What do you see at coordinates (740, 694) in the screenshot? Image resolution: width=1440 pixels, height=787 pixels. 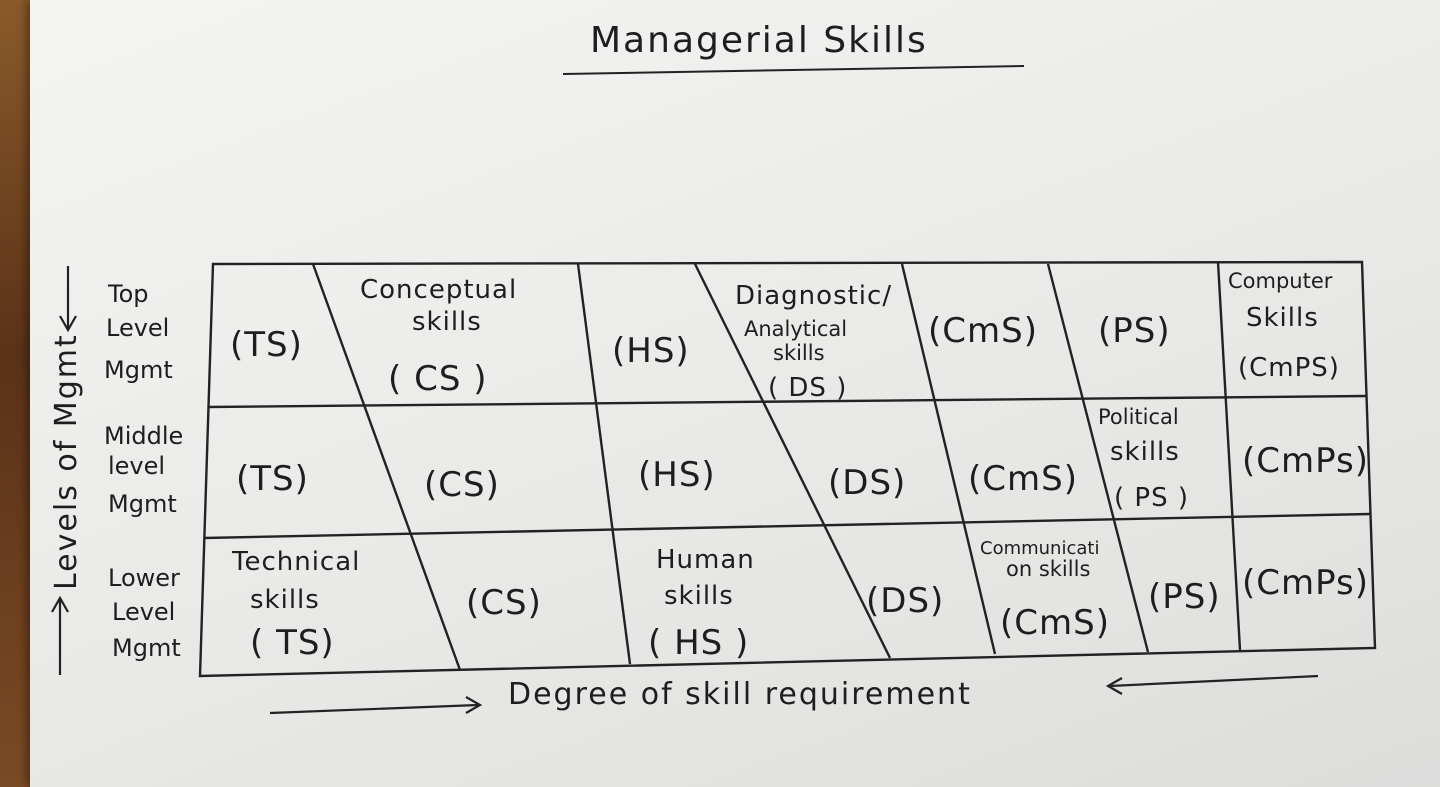 I see `x-axis-label: Degree of skill requirement` at bounding box center [740, 694].